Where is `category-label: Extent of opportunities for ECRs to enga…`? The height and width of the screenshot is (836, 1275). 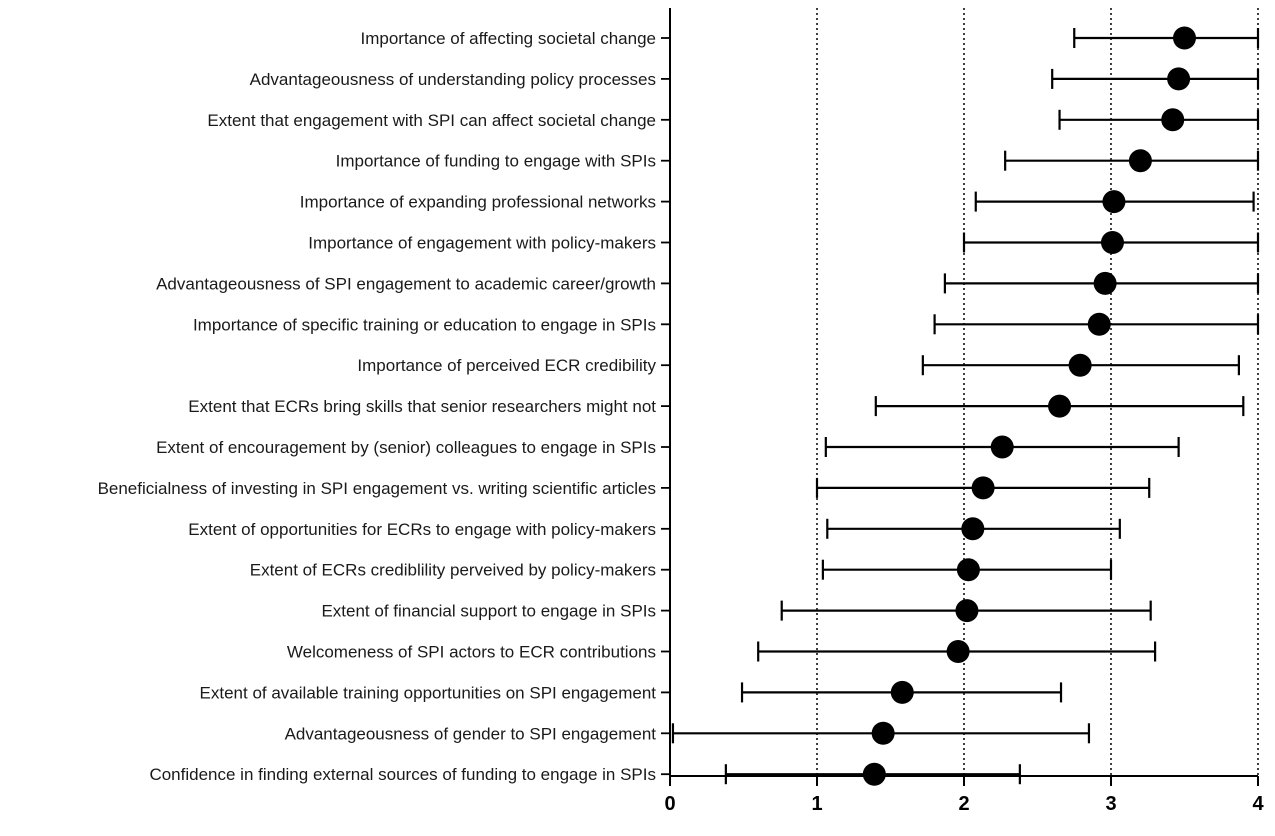 category-label: Extent of opportunities for ECRs to enga… is located at coordinates (422, 529).